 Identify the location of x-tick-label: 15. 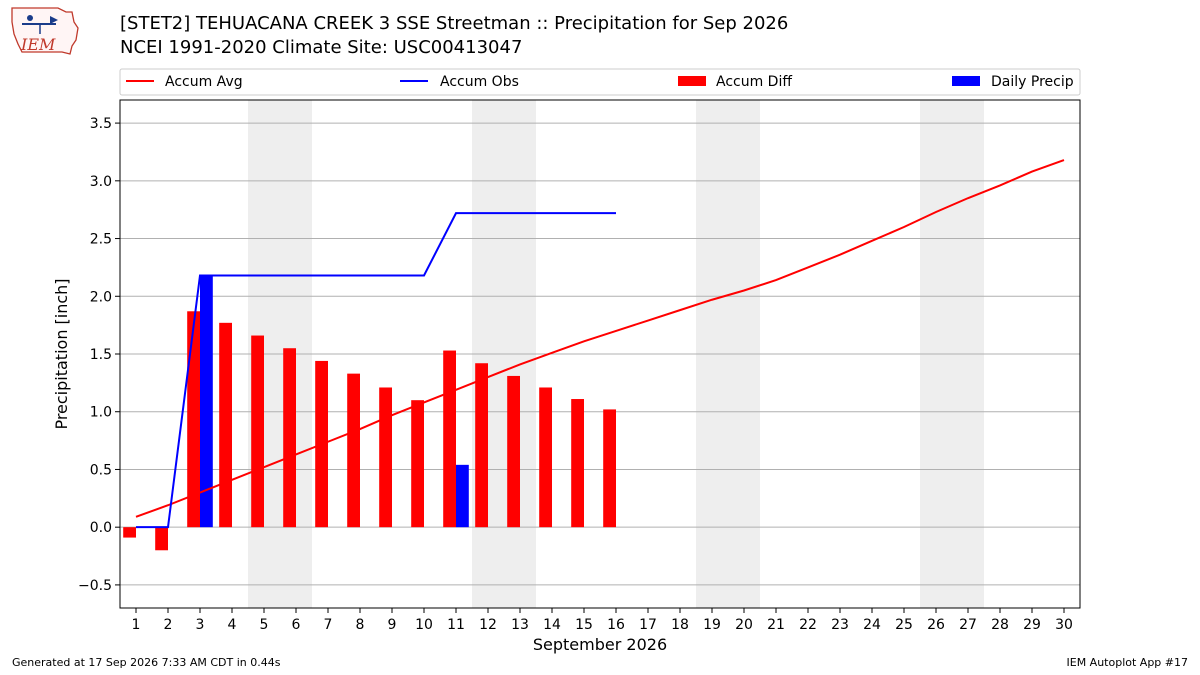
(584, 625).